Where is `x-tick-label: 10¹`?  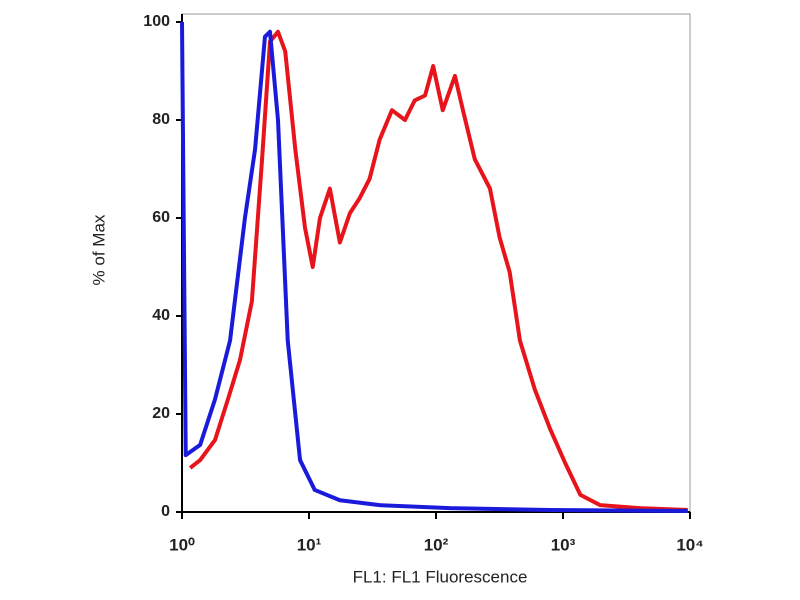 x-tick-label: 10¹ is located at coordinates (309, 544).